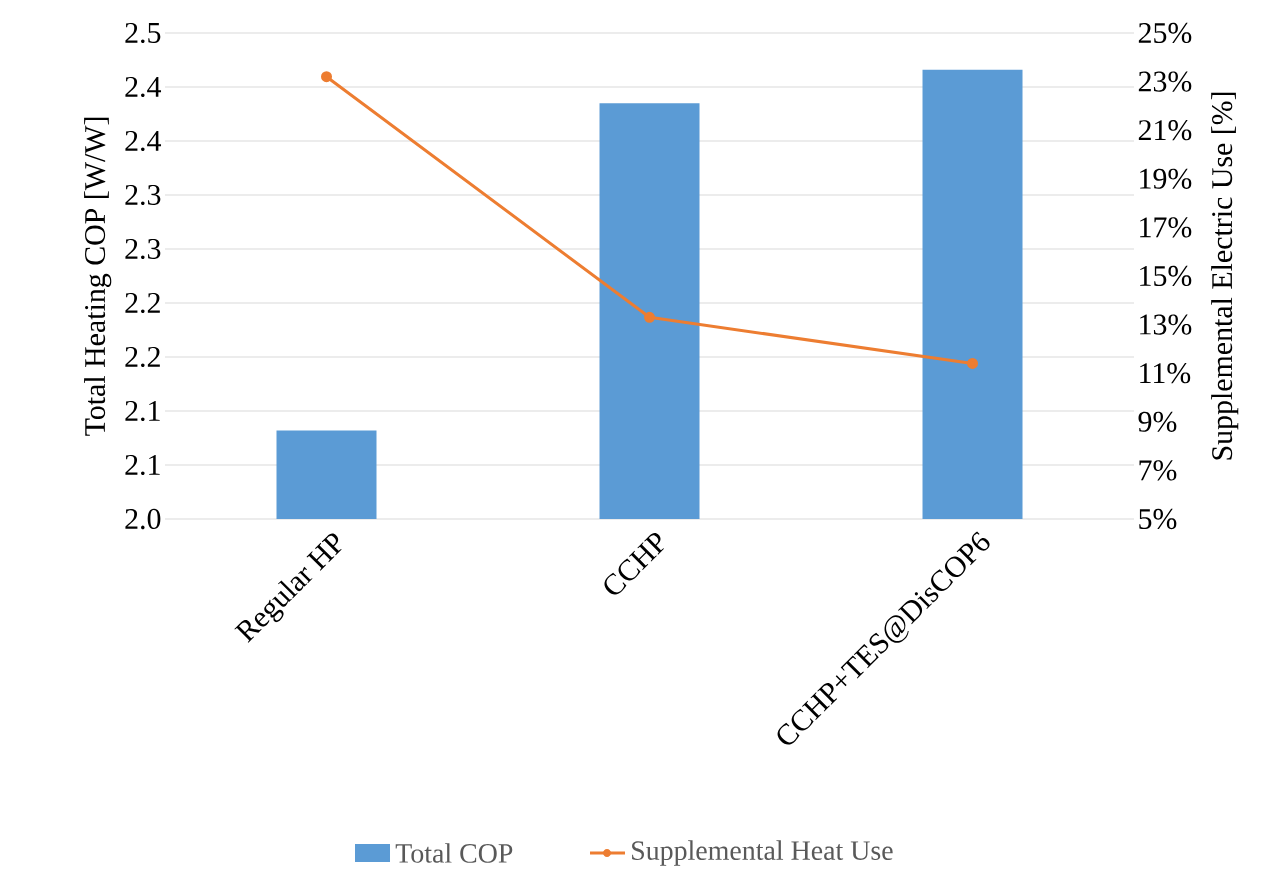  I want to click on y2-tick-label: 25%, so click(1165, 33).